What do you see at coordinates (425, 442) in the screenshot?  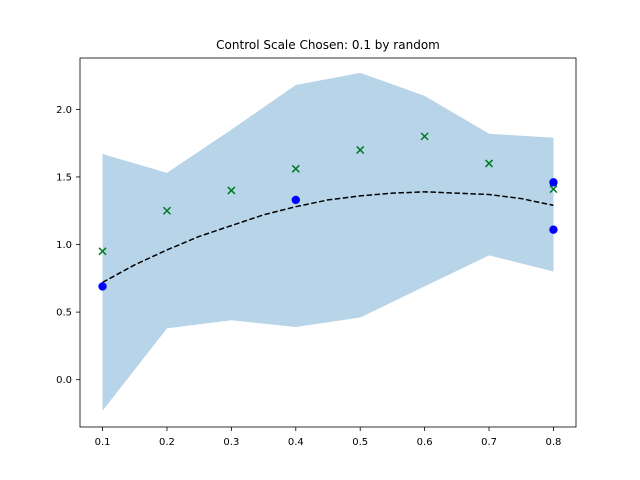 I see `x-tick-label: 0.6` at bounding box center [425, 442].